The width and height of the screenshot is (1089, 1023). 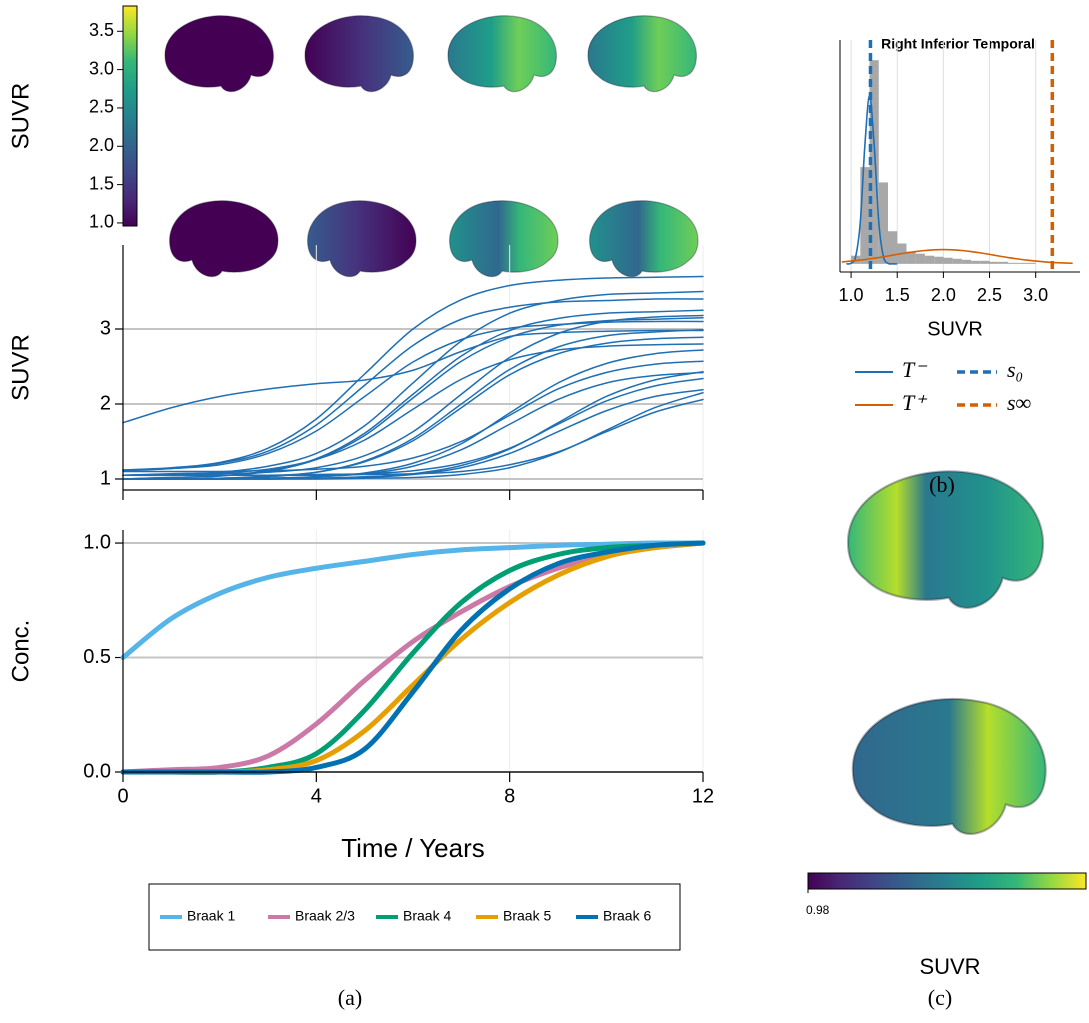 I want to click on chart-title: Right Inferior Temporal, so click(x=958, y=44).